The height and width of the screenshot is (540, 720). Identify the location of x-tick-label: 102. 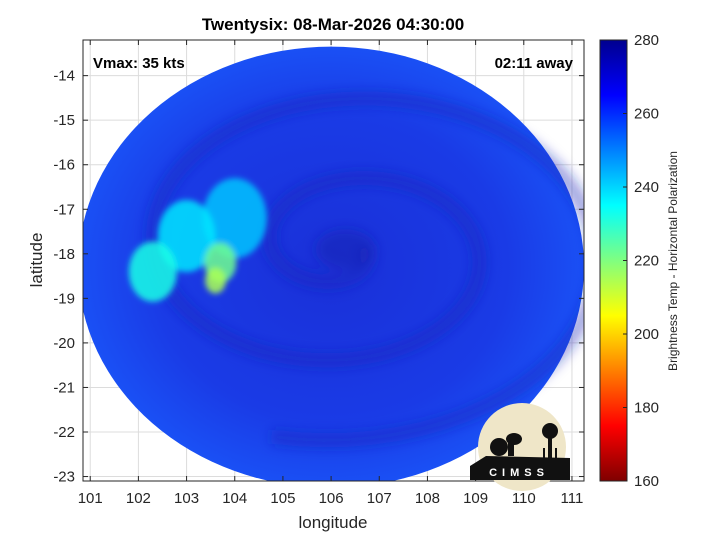
(138, 498).